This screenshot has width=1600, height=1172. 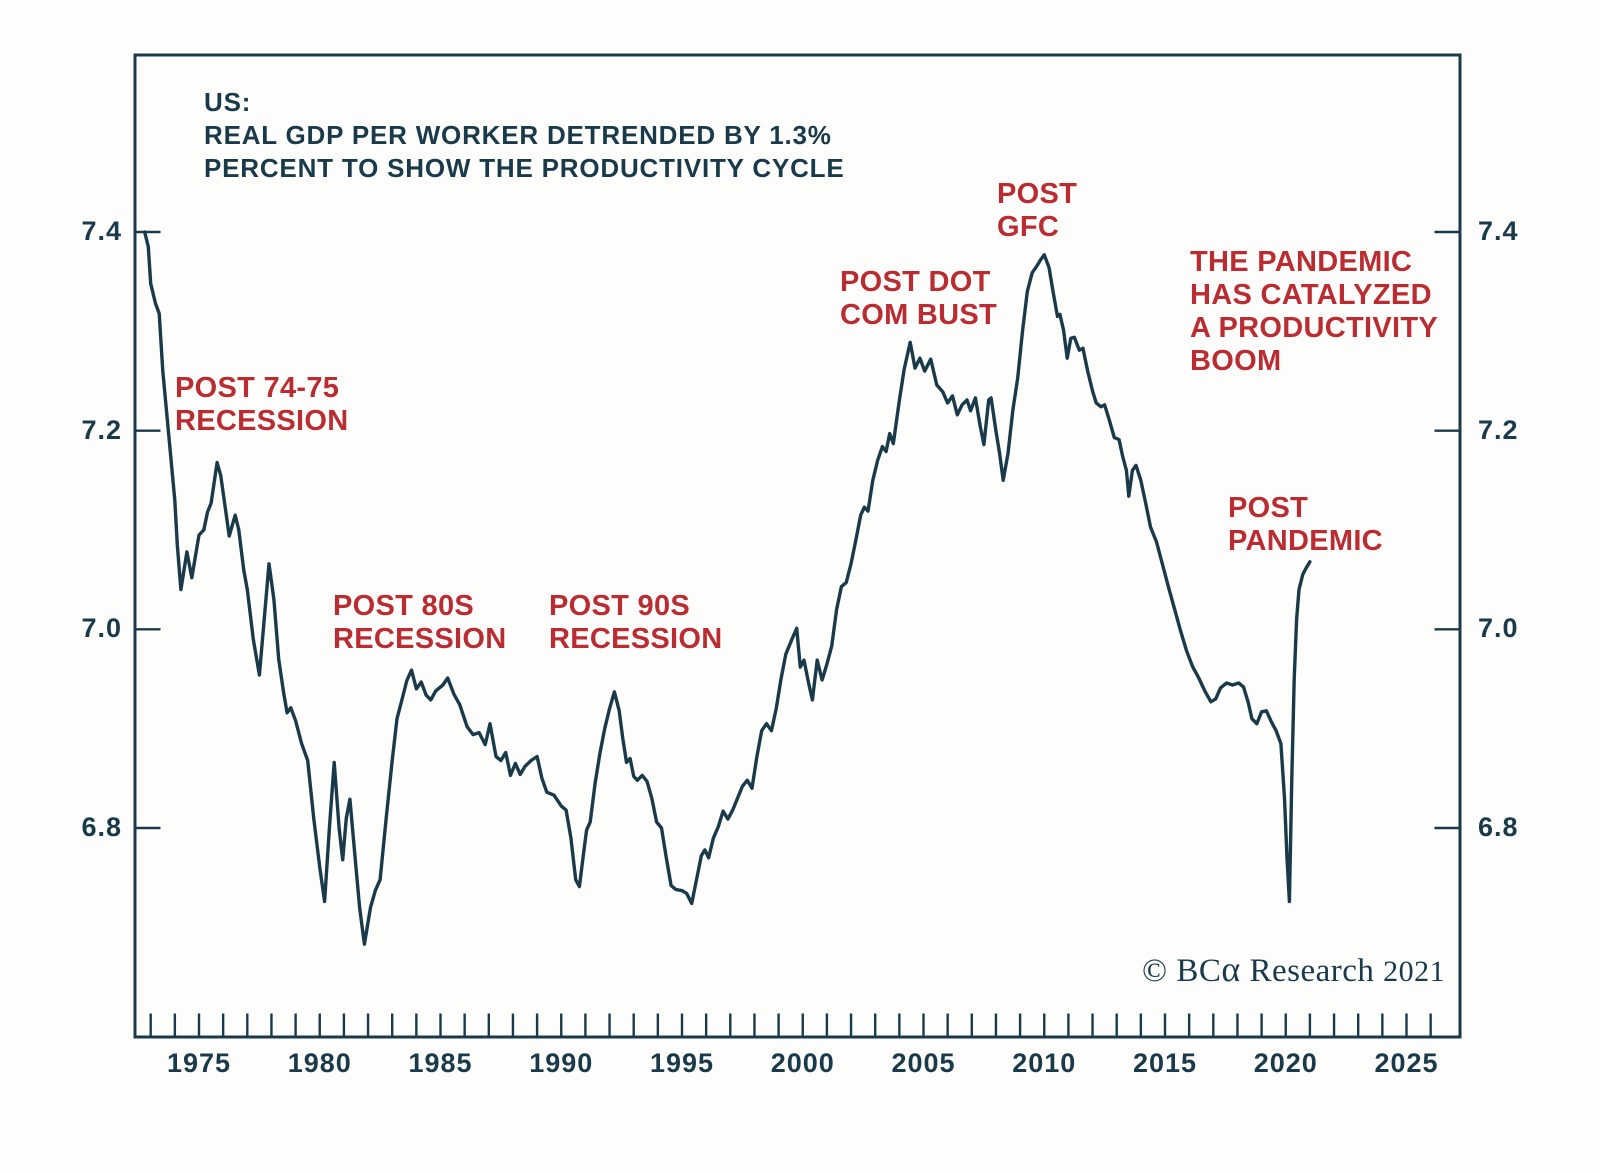 What do you see at coordinates (1165, 1063) in the screenshot?
I see `x-axis-label: 2015` at bounding box center [1165, 1063].